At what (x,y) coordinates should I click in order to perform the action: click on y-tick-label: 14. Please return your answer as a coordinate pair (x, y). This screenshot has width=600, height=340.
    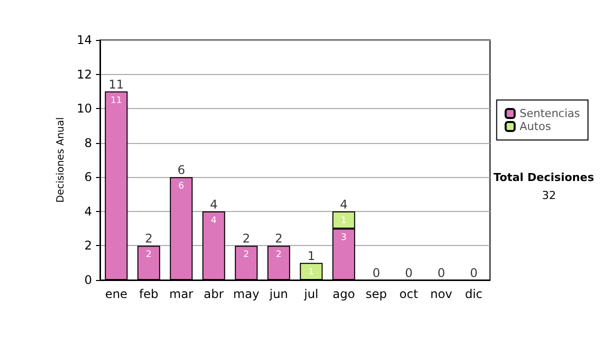
    Looking at the image, I should click on (84, 40).